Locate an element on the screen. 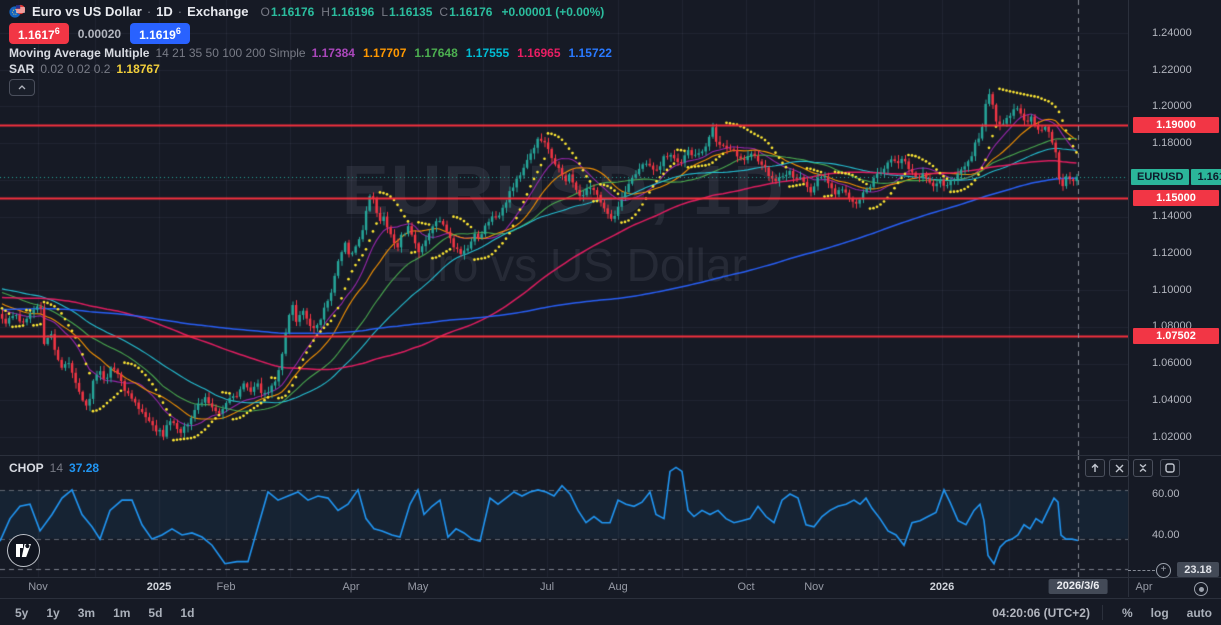  ma-value-3: 1.17648 is located at coordinates (436, 53).